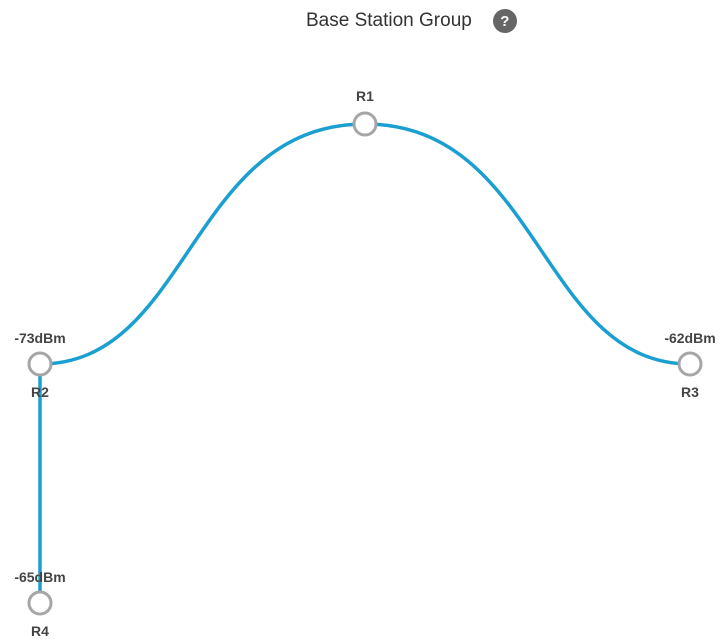 The height and width of the screenshot is (639, 723). What do you see at coordinates (365, 96) in the screenshot?
I see `node-label-r1: R1` at bounding box center [365, 96].